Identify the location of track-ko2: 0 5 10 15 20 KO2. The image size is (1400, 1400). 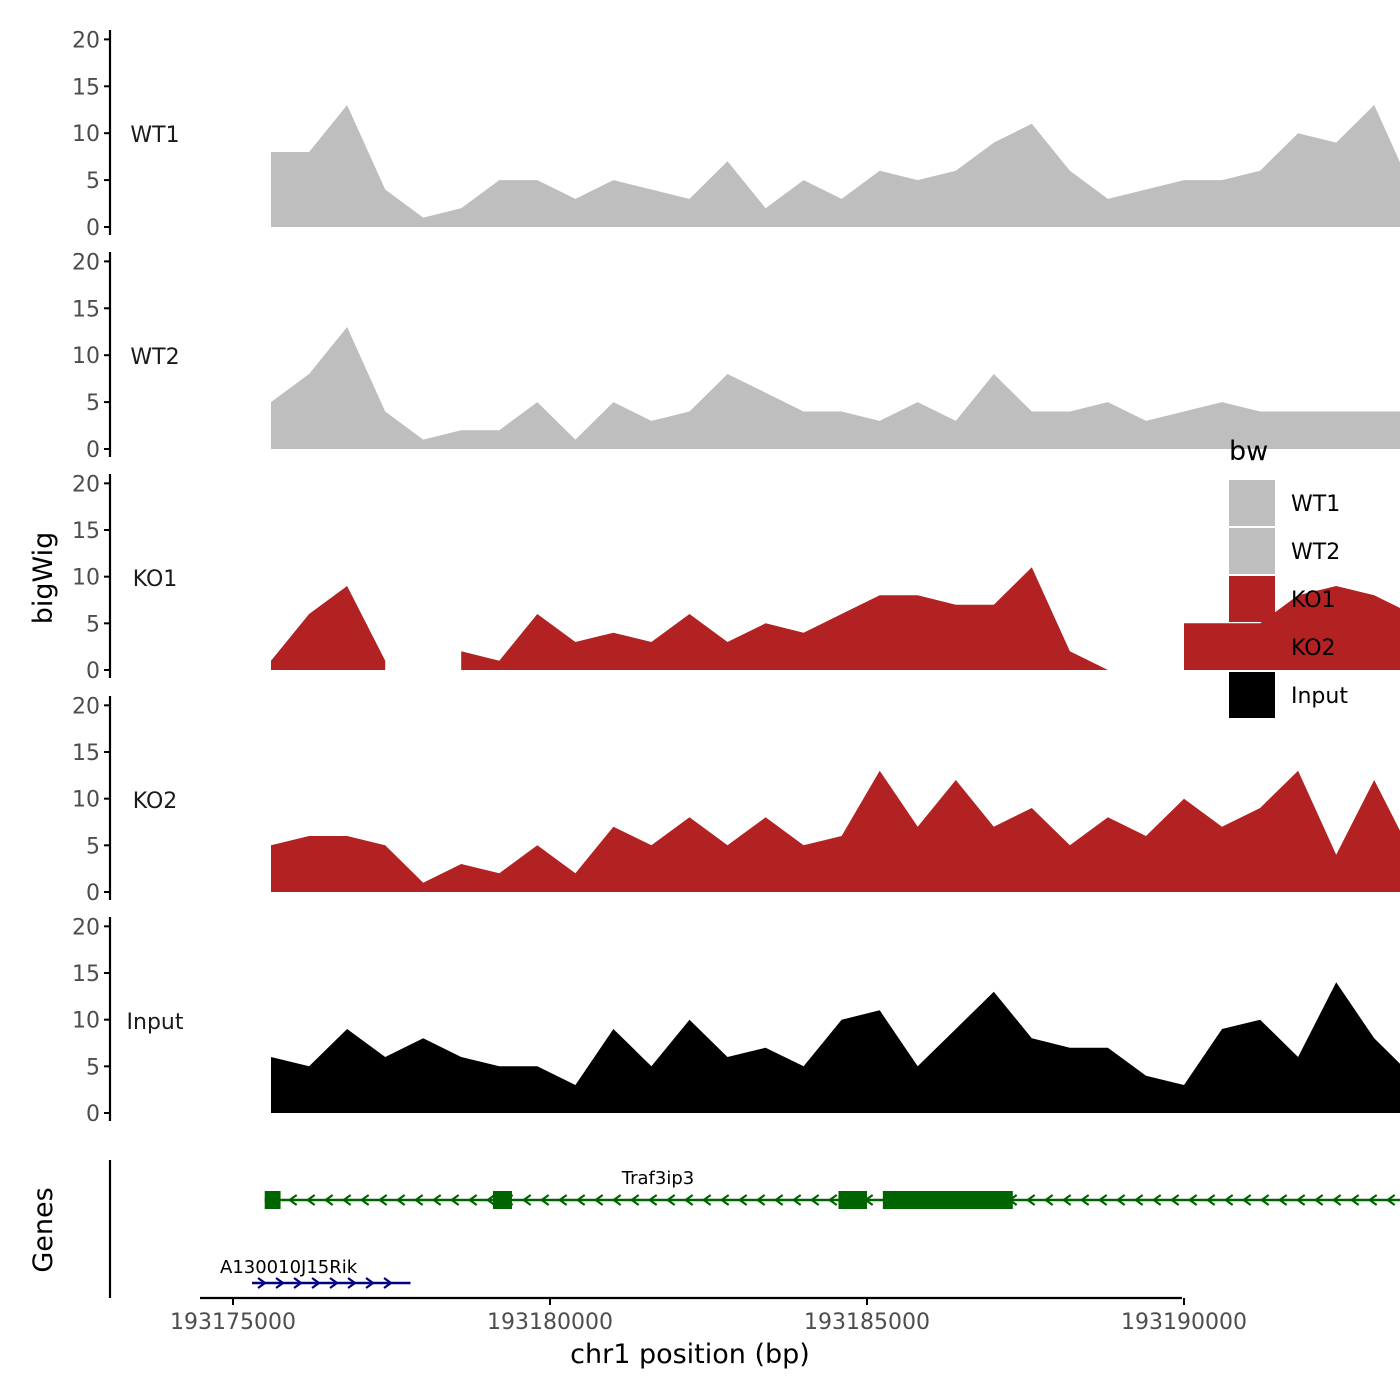
(736, 800).